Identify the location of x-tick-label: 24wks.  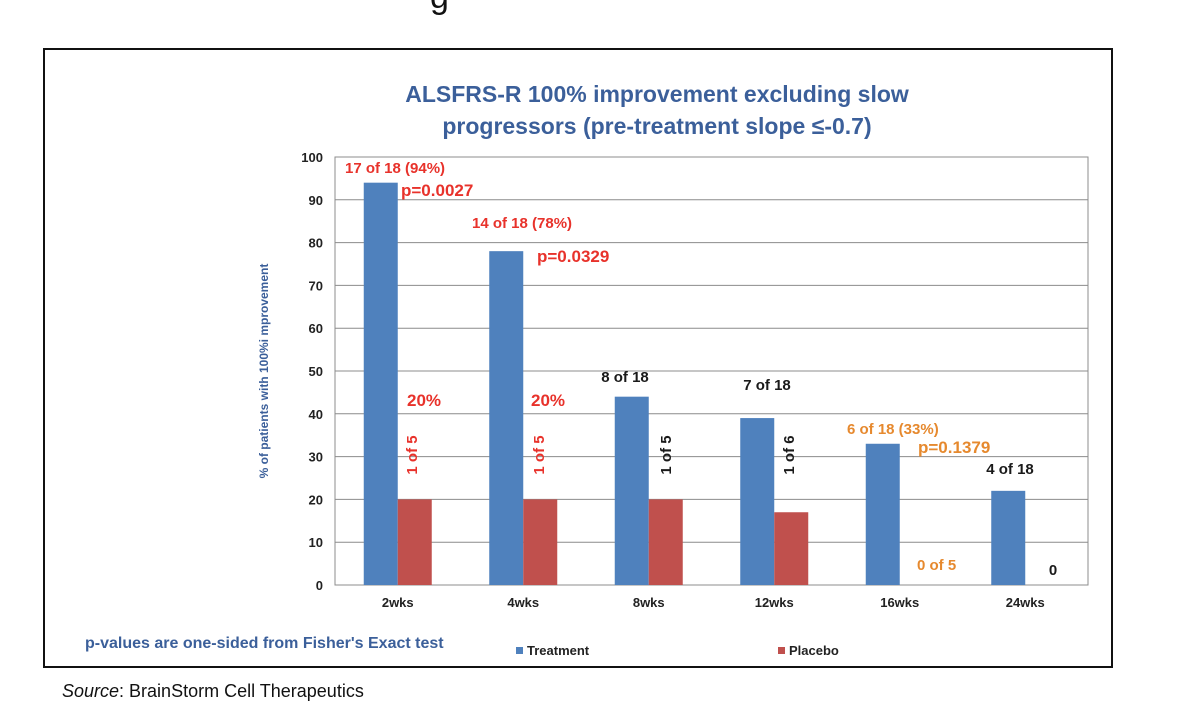
(1025, 602).